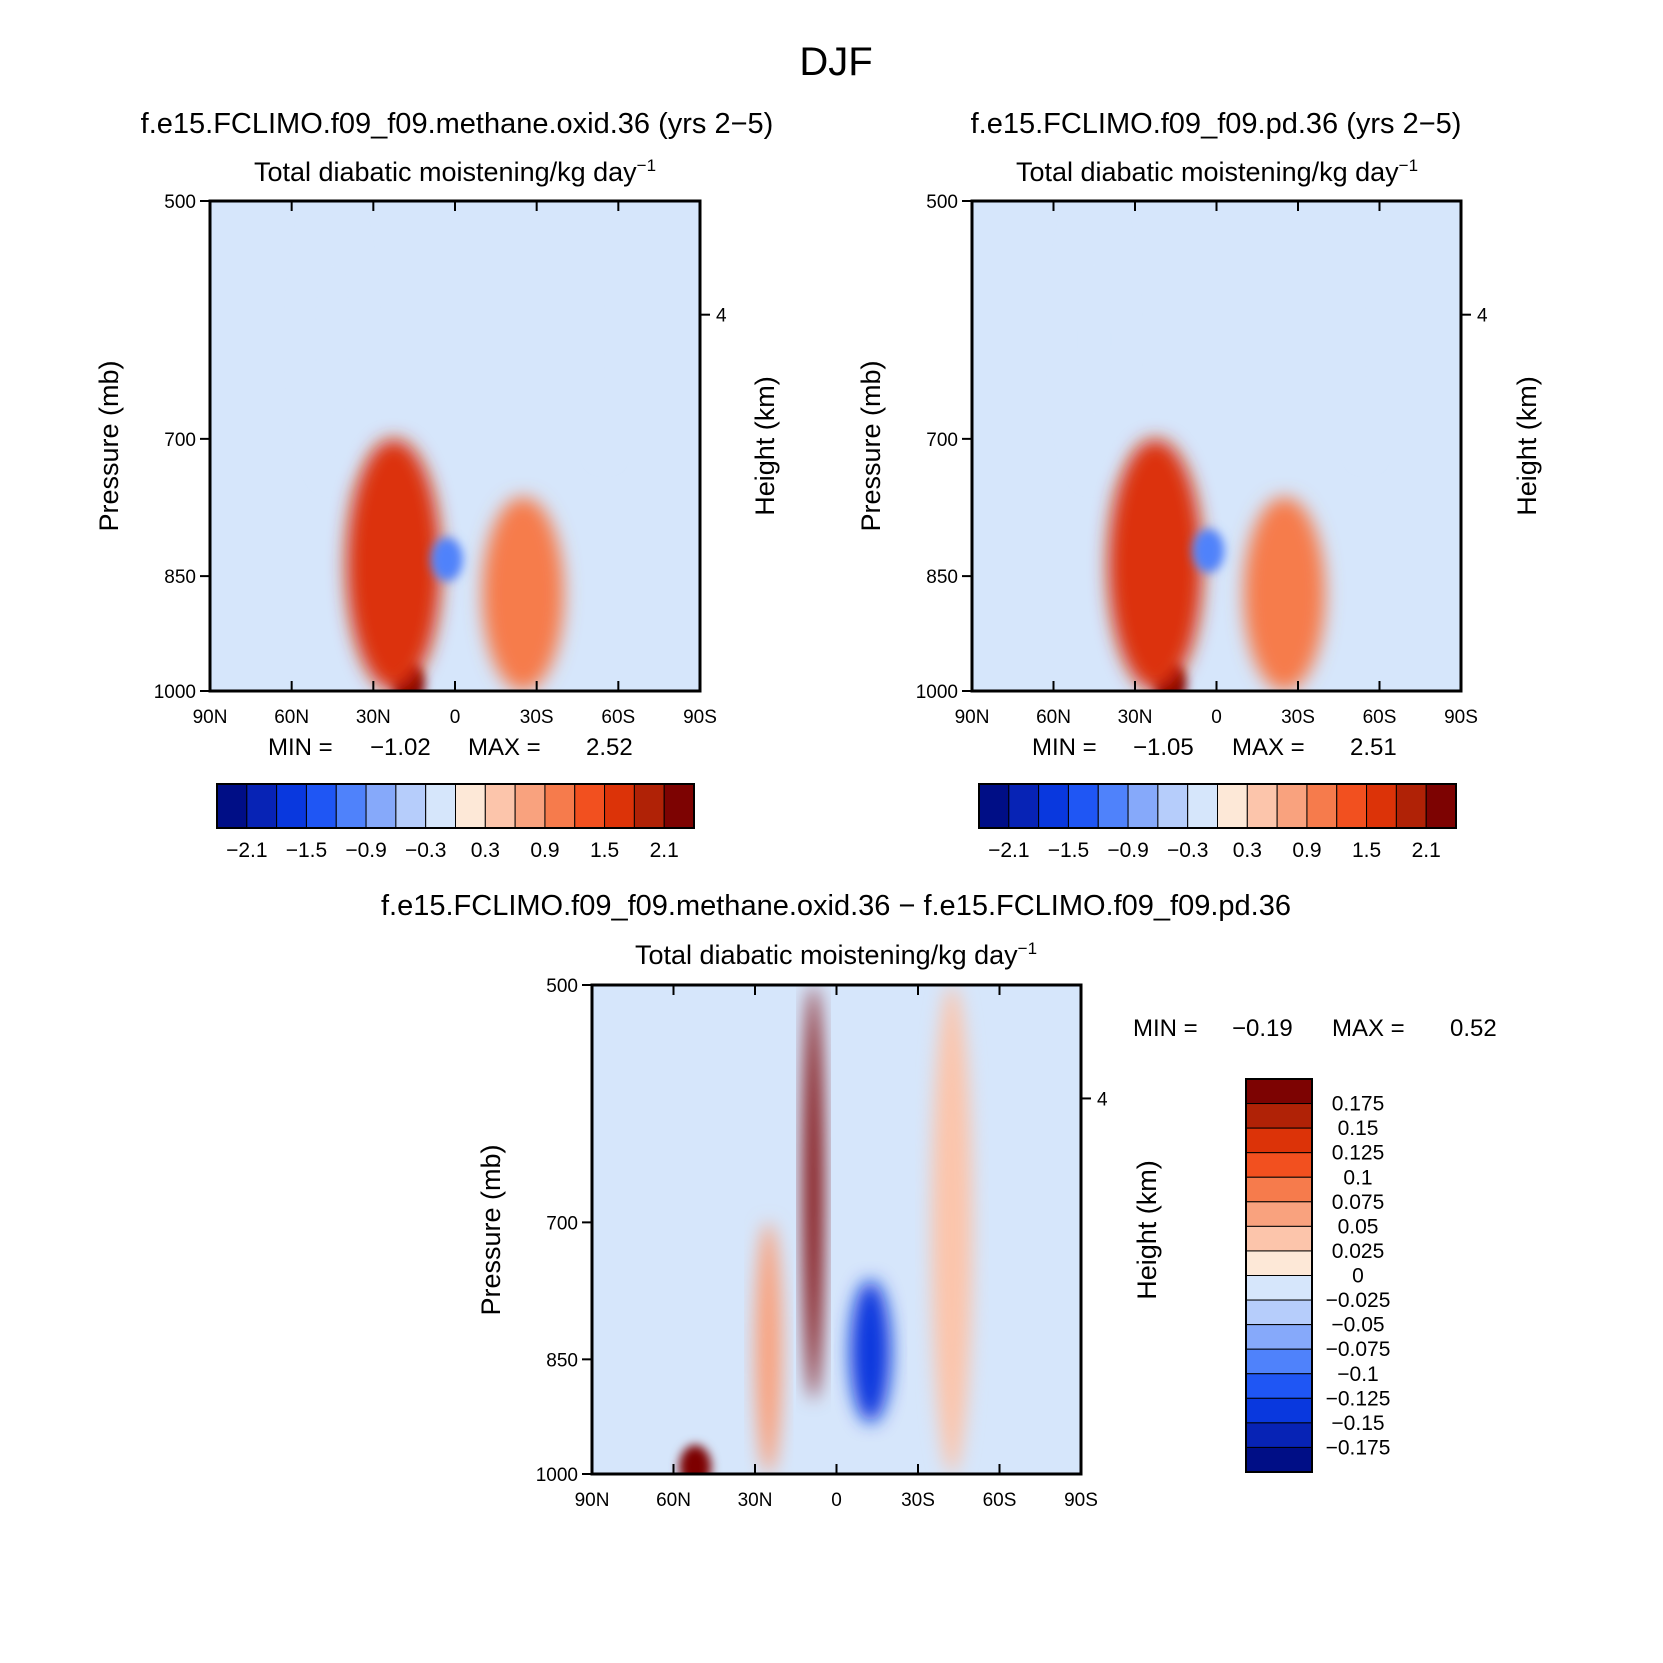  I want to click on min-value: −0.19, so click(1262, 1028).